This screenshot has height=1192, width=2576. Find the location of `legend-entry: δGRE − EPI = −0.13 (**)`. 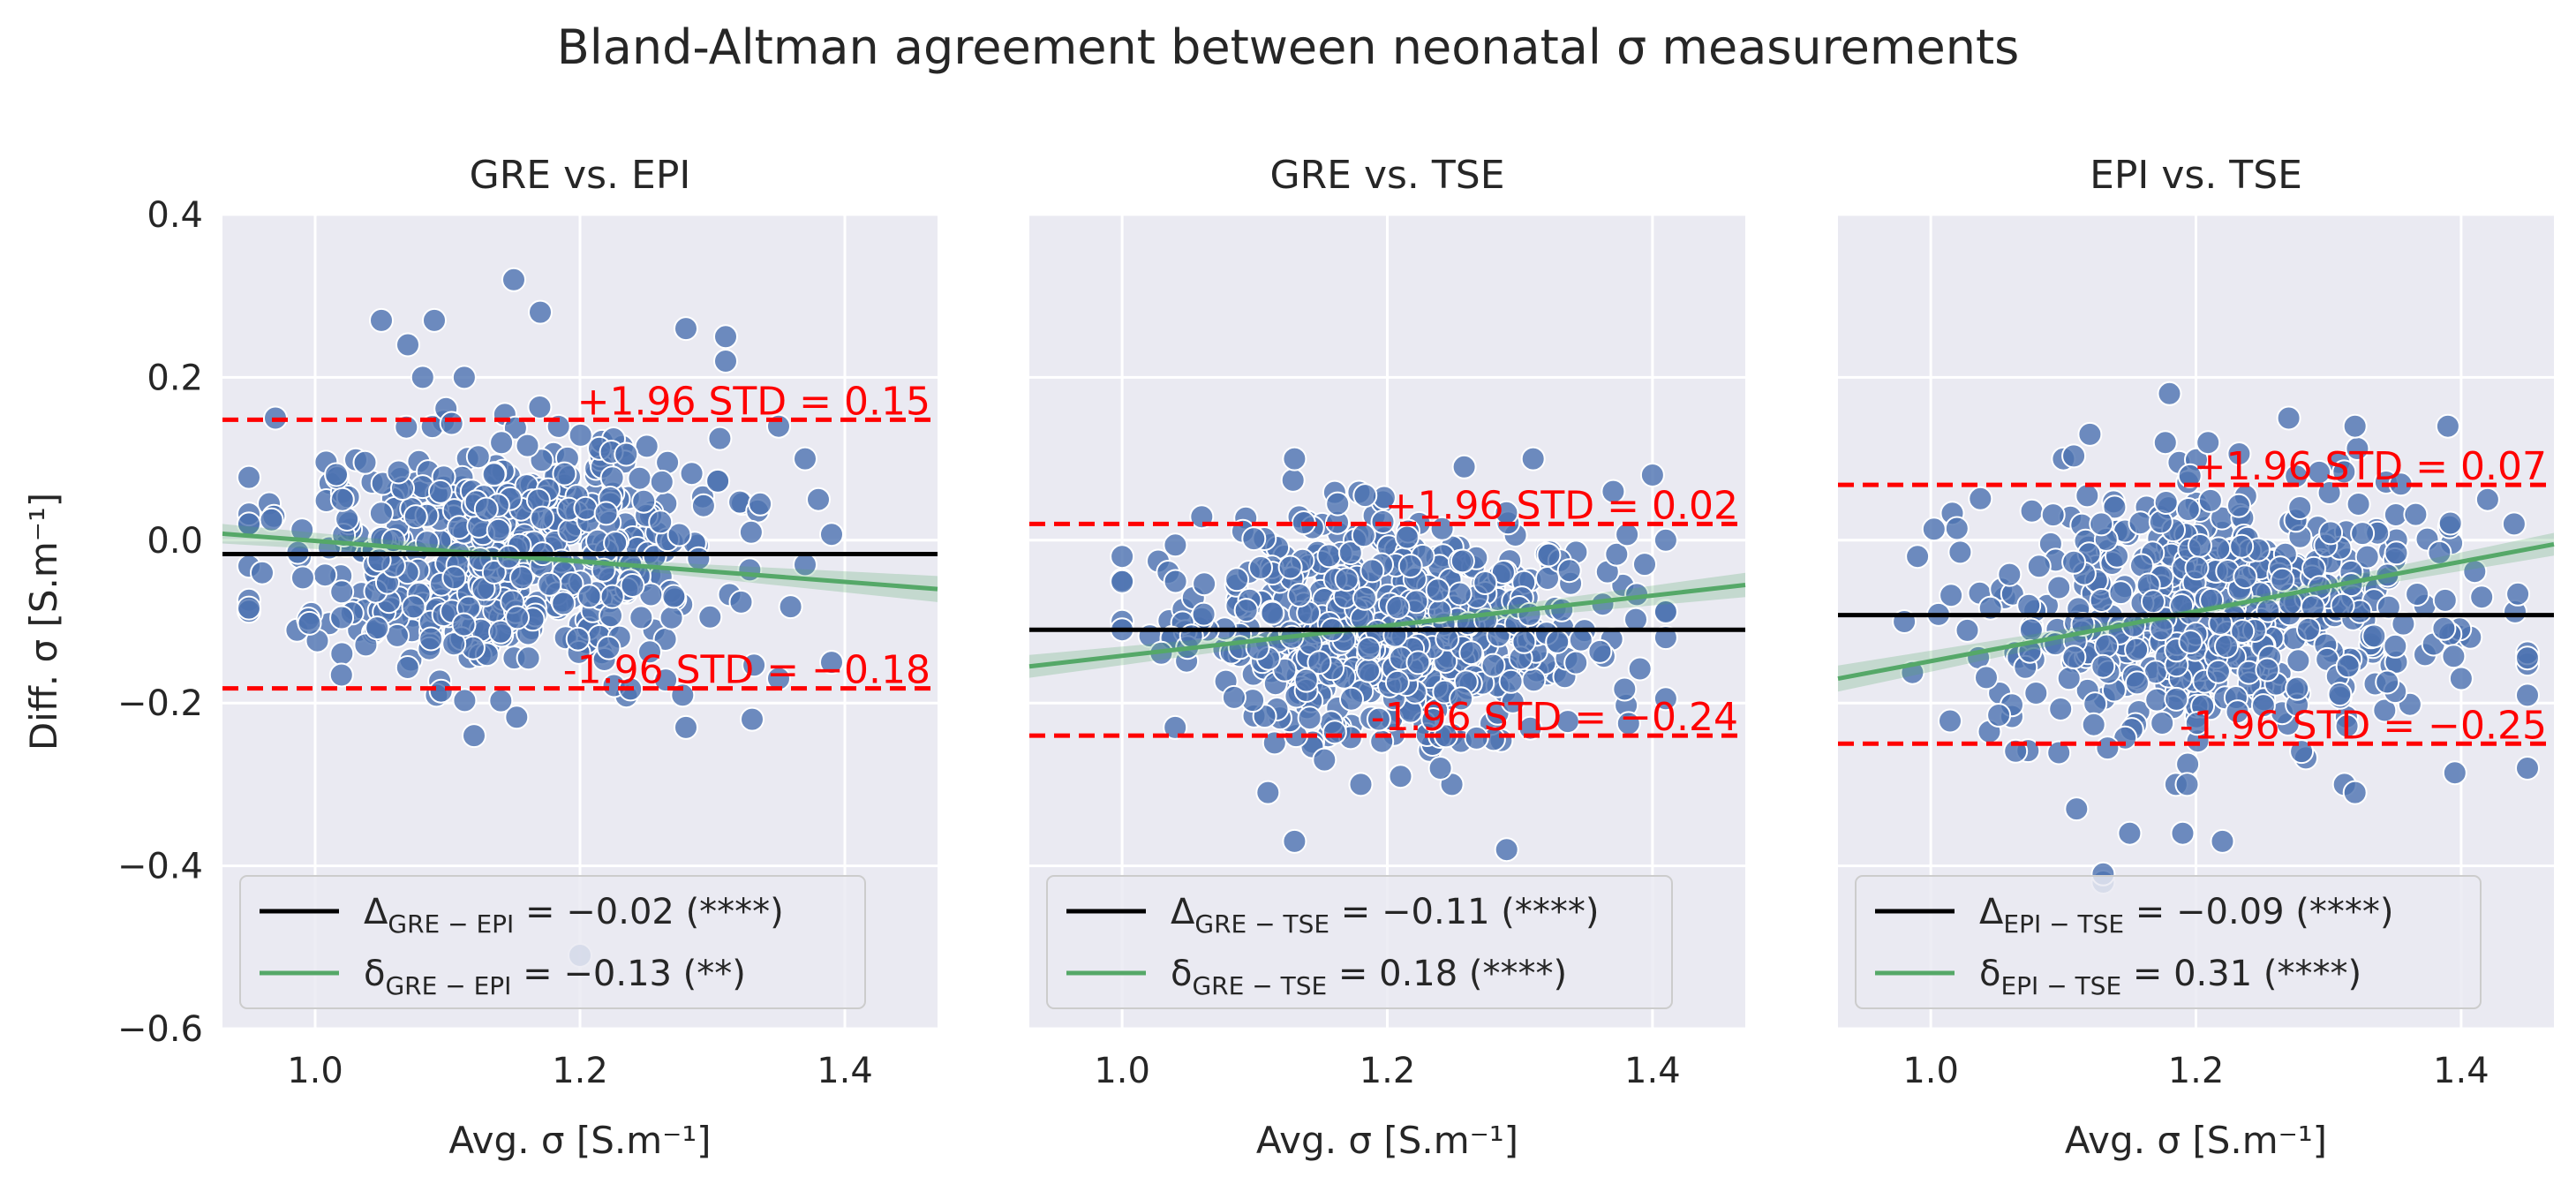

legend-entry: δGRE − EPI = −0.13 (**) is located at coordinates (555, 977).